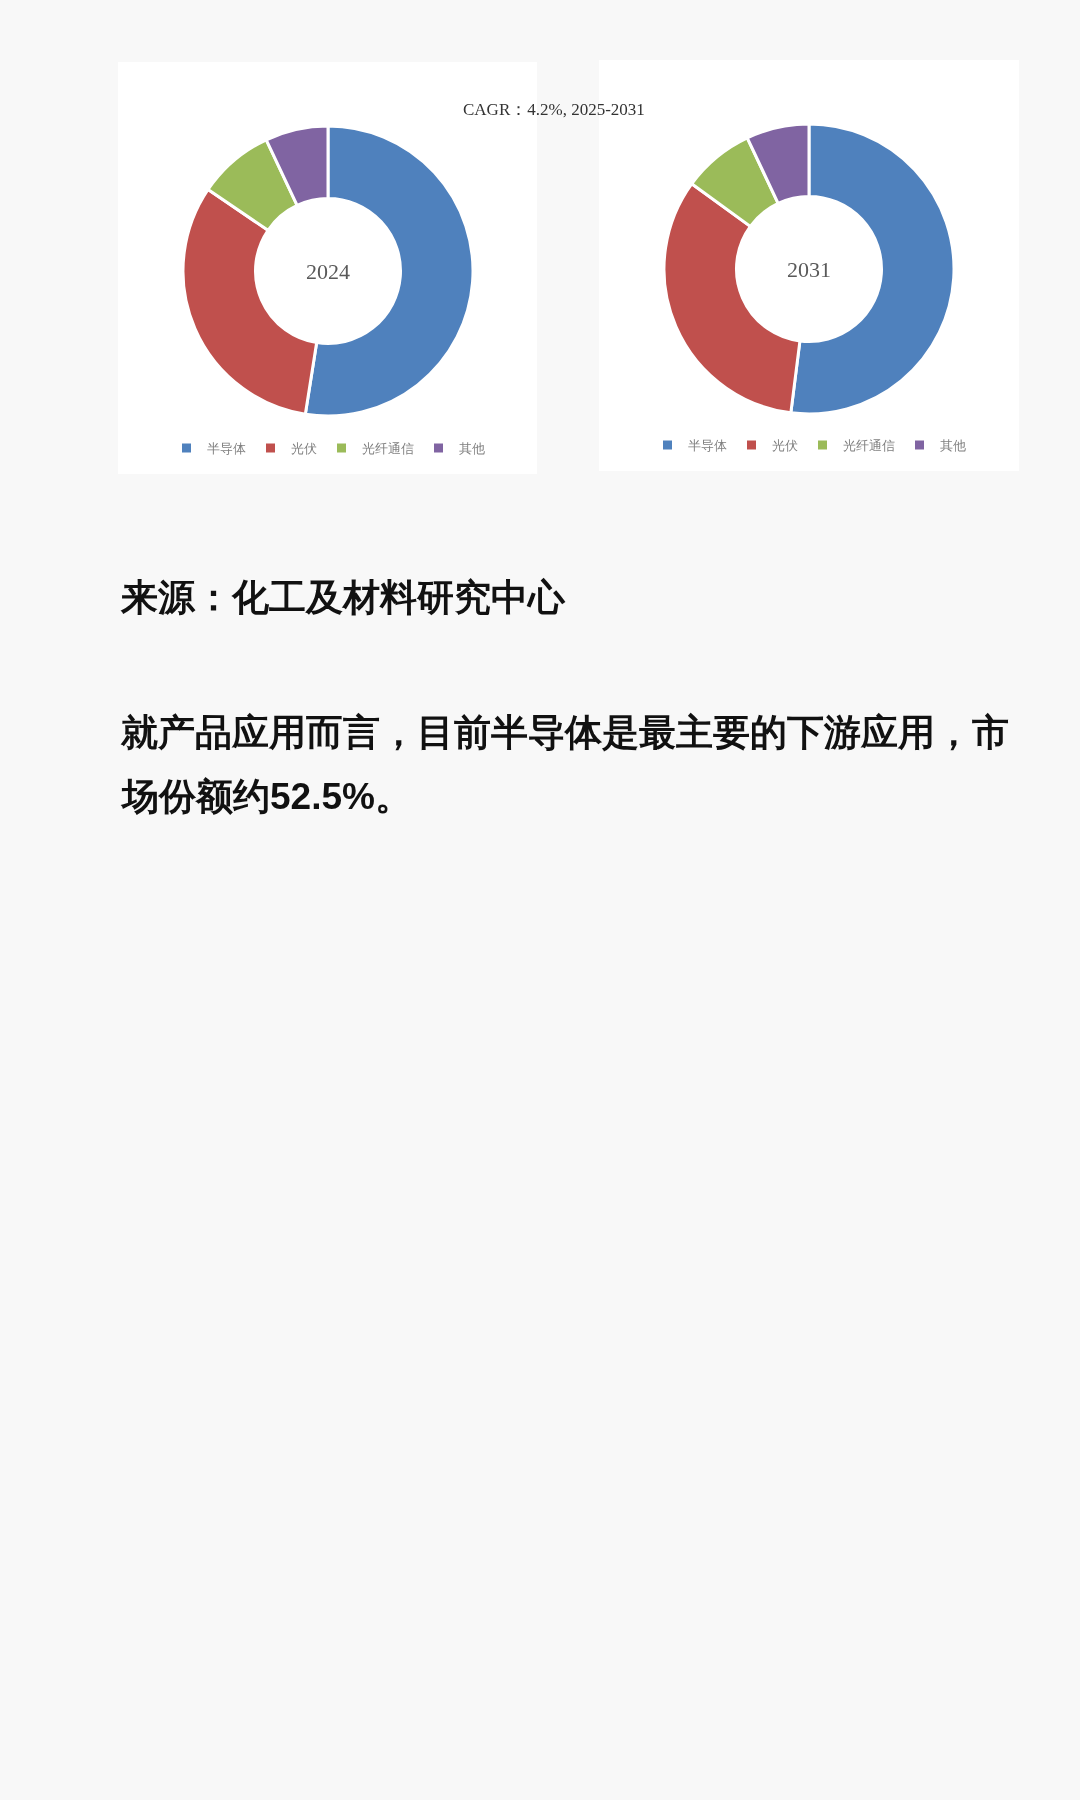 Image resolution: width=1080 pixels, height=1800 pixels. Describe the element at coordinates (328, 271) in the screenshot. I see `text: 2024` at that location.